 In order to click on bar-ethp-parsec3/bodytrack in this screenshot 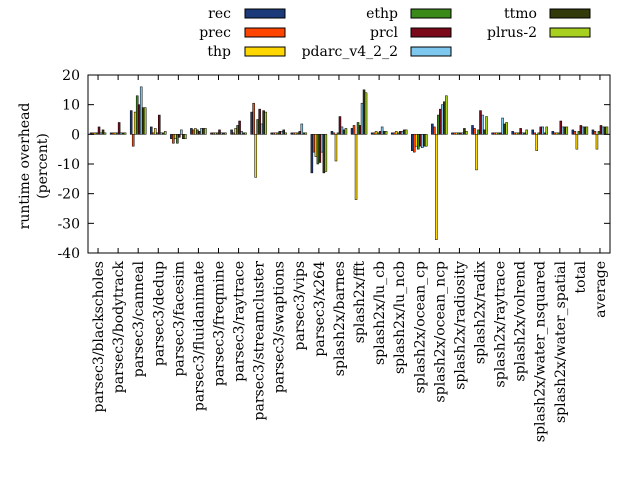, I will do `click(117, 133)`.